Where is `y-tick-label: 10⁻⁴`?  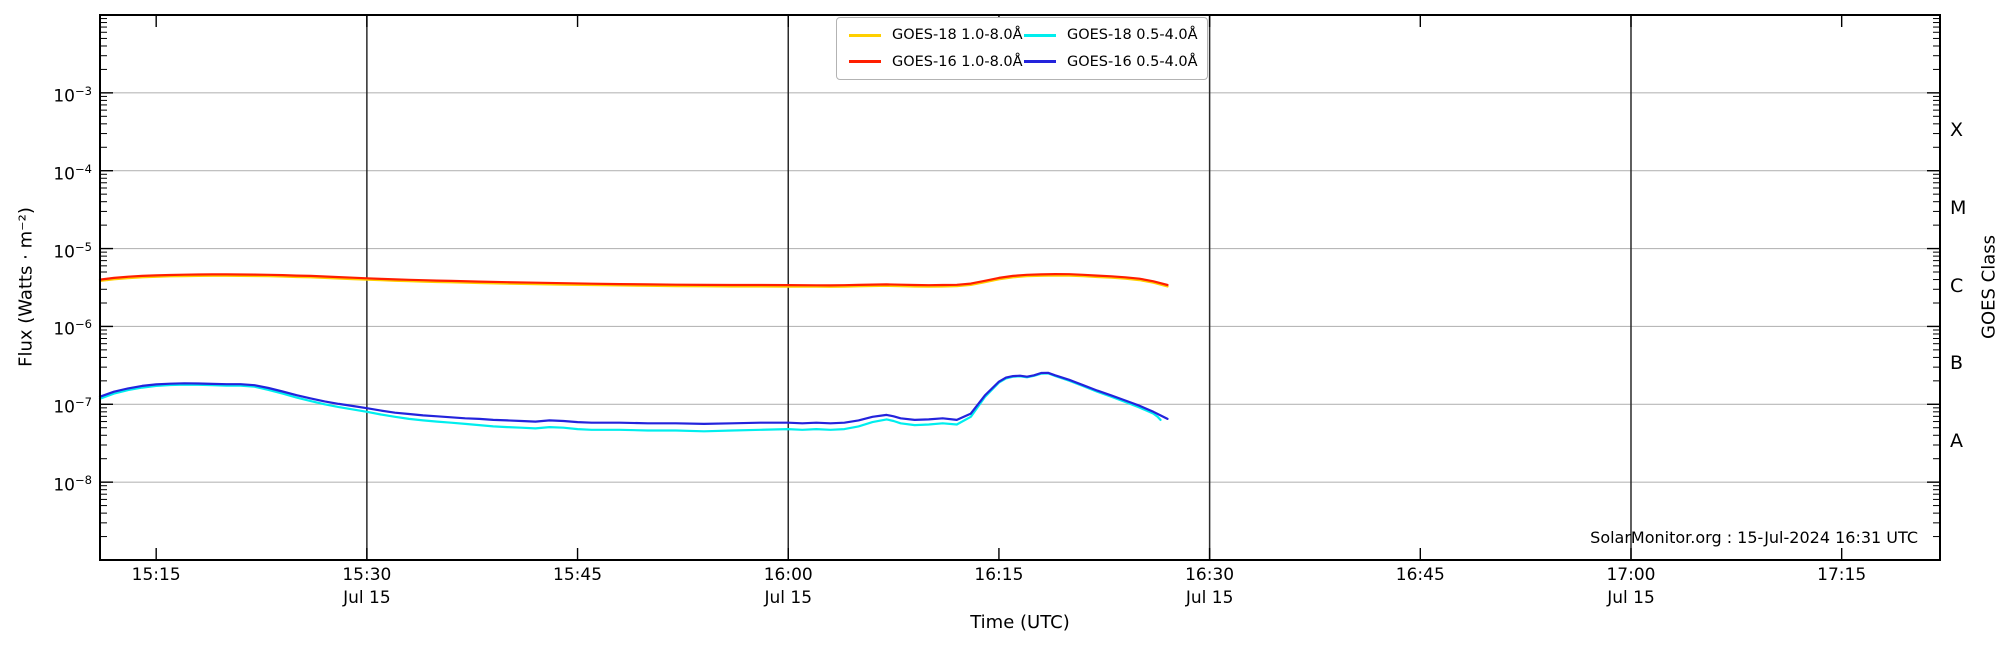
y-tick-label: 10⁻⁴ is located at coordinates (72, 173).